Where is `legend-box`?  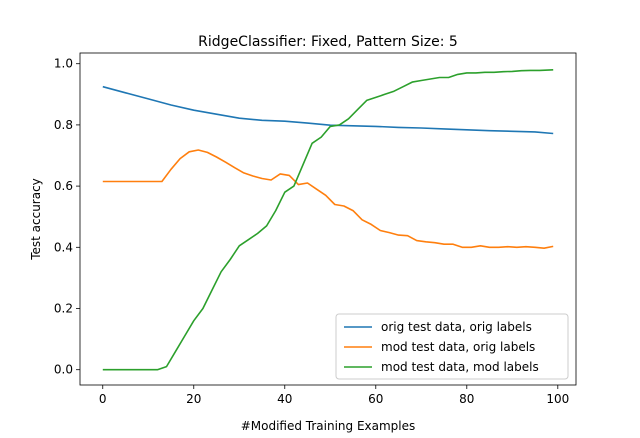
legend-box is located at coordinates (452, 346).